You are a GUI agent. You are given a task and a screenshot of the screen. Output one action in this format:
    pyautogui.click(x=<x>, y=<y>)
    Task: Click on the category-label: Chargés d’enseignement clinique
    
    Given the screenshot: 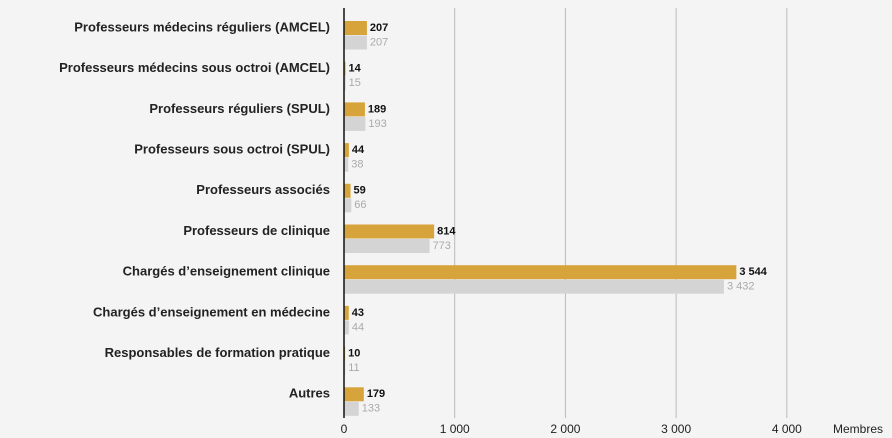 What is the action you would take?
    pyautogui.click(x=226, y=271)
    